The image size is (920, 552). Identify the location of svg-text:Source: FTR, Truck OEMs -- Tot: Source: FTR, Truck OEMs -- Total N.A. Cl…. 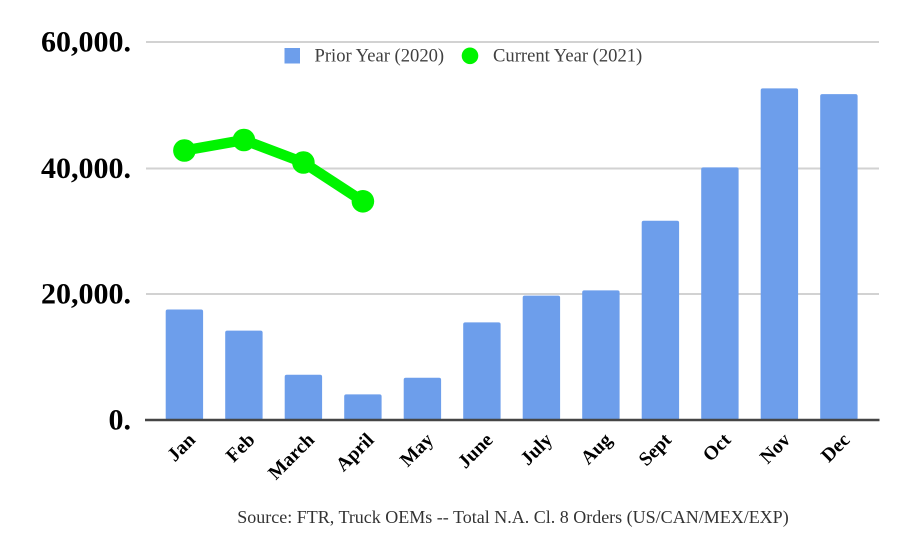
(512, 517).